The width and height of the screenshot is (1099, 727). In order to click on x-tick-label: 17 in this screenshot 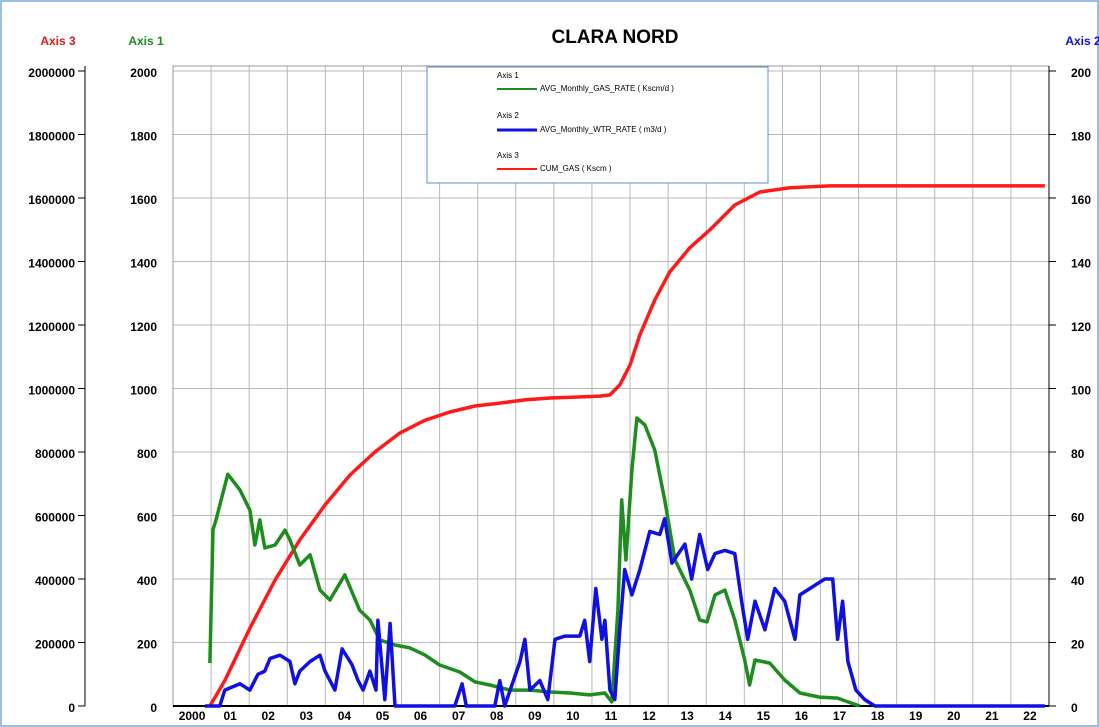, I will do `click(840, 716)`.